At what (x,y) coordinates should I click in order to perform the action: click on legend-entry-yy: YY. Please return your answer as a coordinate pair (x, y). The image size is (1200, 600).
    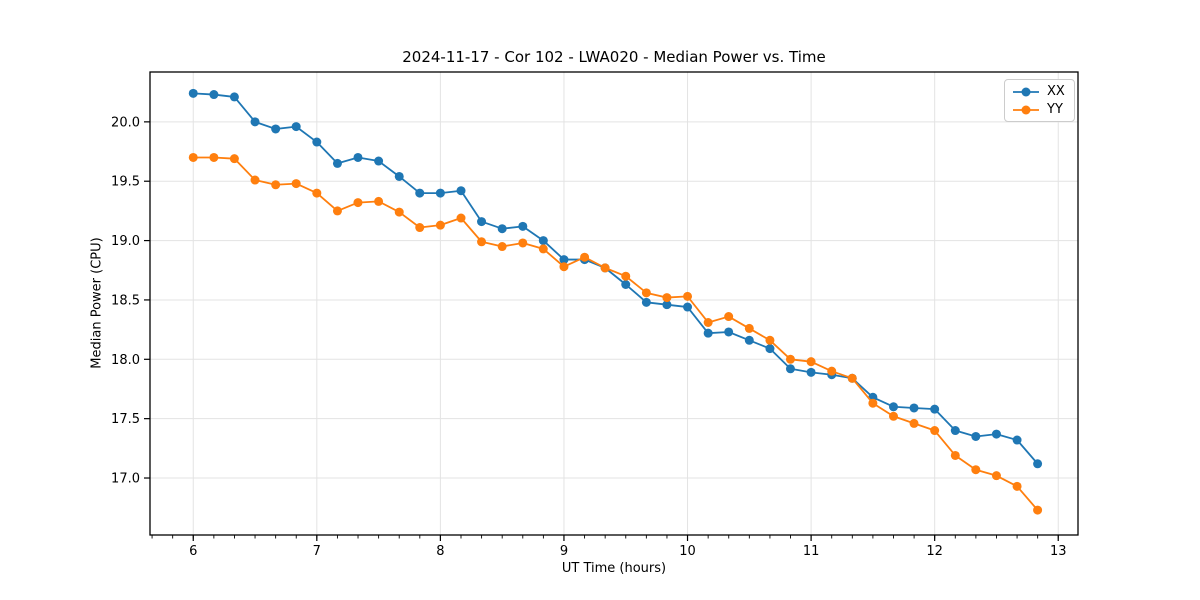
    Looking at the image, I should click on (1038, 109).